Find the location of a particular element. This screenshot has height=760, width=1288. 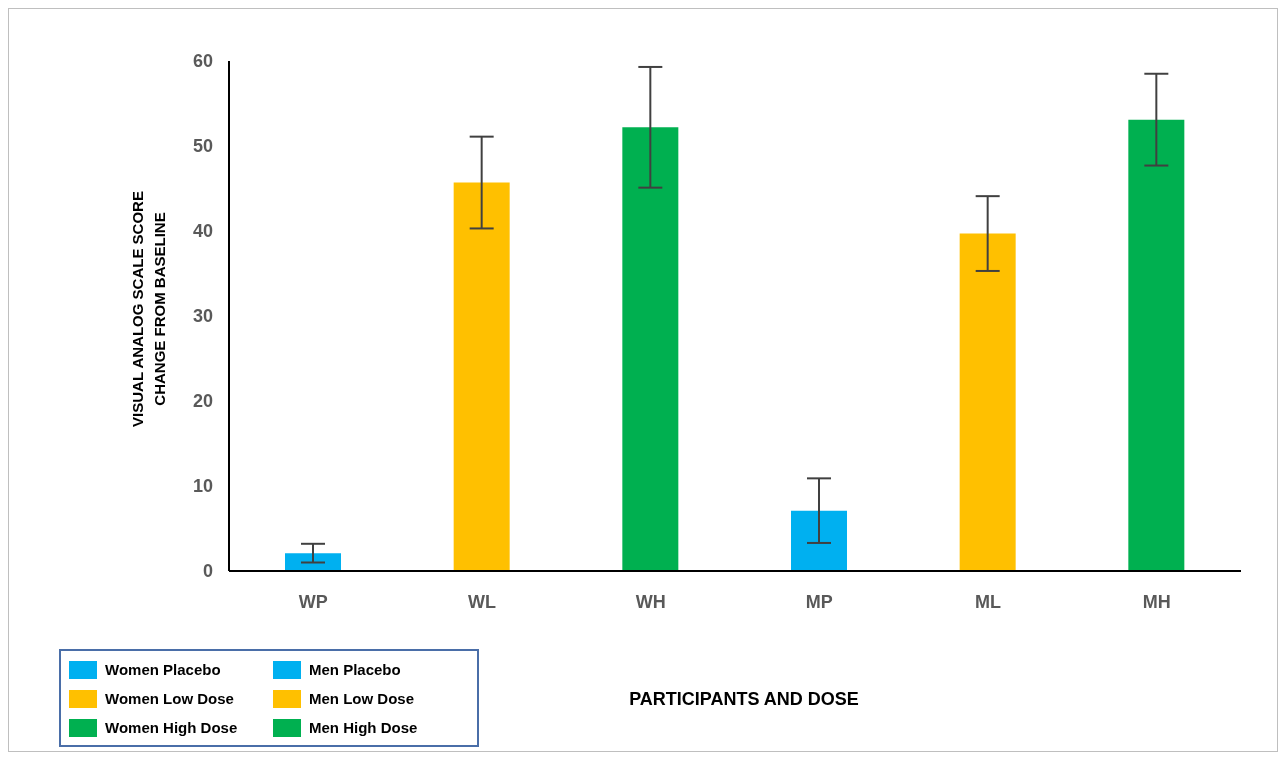

legend-label: Men Low Dose is located at coordinates (362, 698).